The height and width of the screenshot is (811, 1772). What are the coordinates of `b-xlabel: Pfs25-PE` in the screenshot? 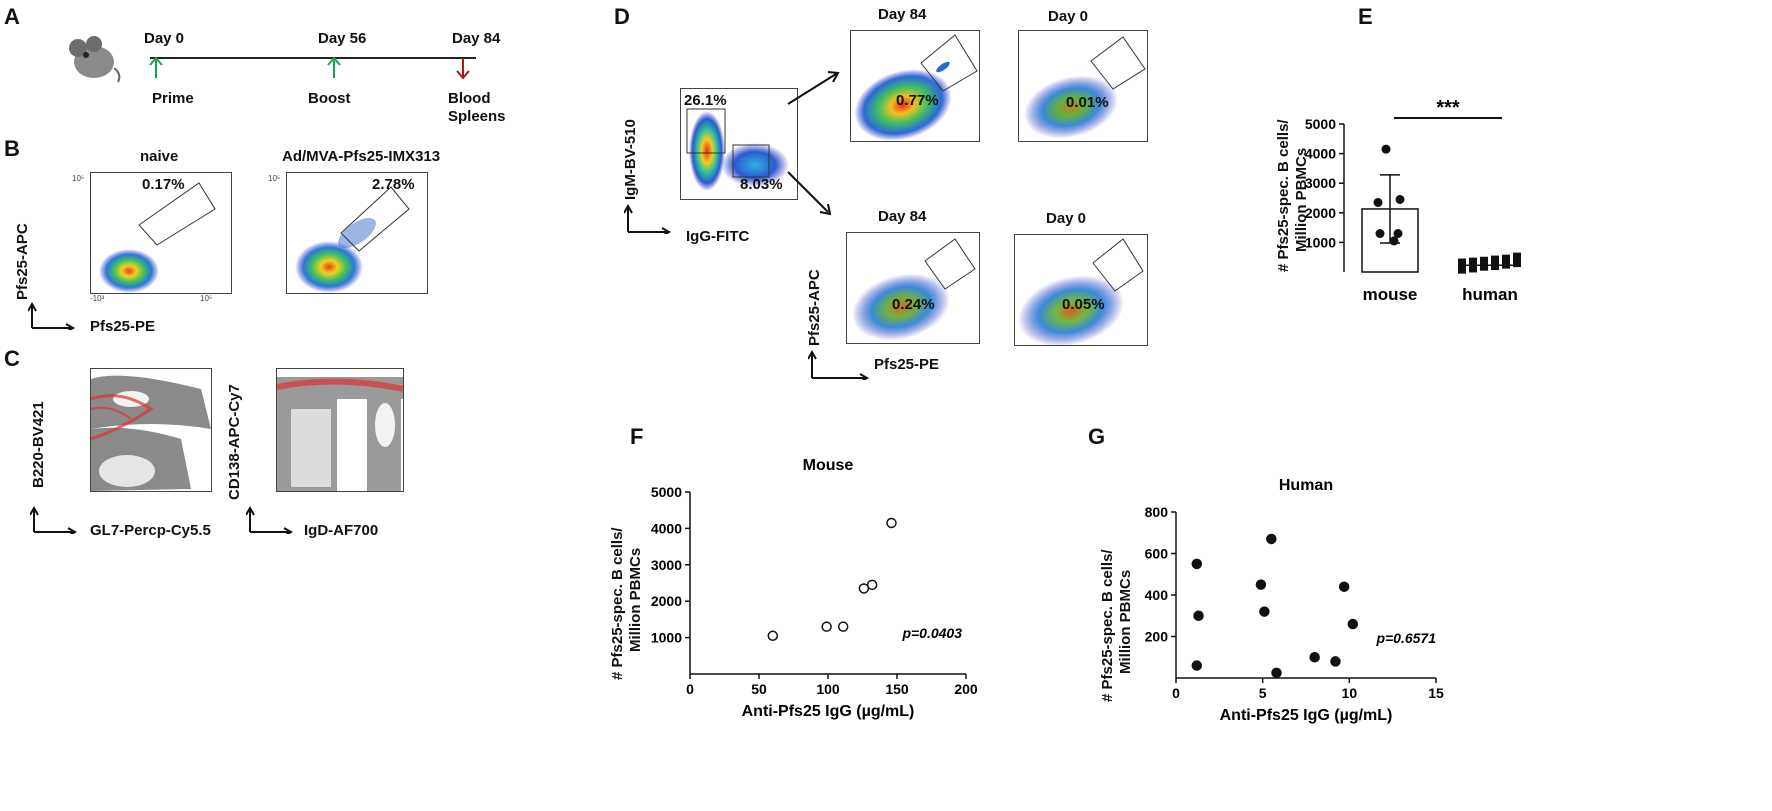 It's located at (123, 326).